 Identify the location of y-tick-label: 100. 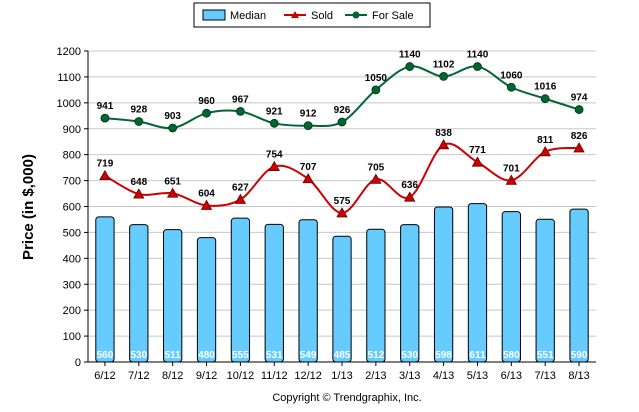
(72, 337).